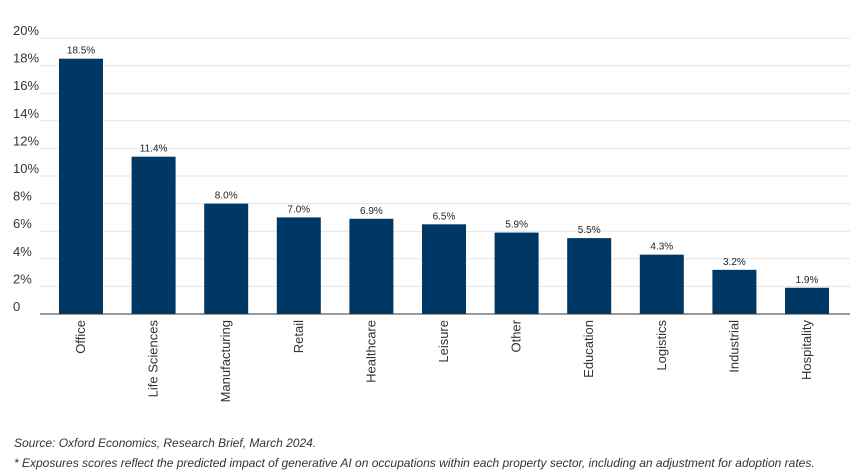 This screenshot has width=856, height=474. Describe the element at coordinates (22, 196) in the screenshot. I see `y-tick-label: 8%` at that location.